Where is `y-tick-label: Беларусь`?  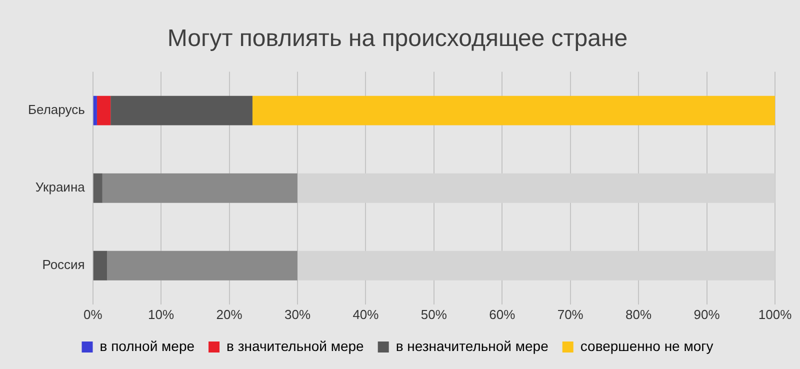
y-tick-label: Беларусь is located at coordinates (57, 110).